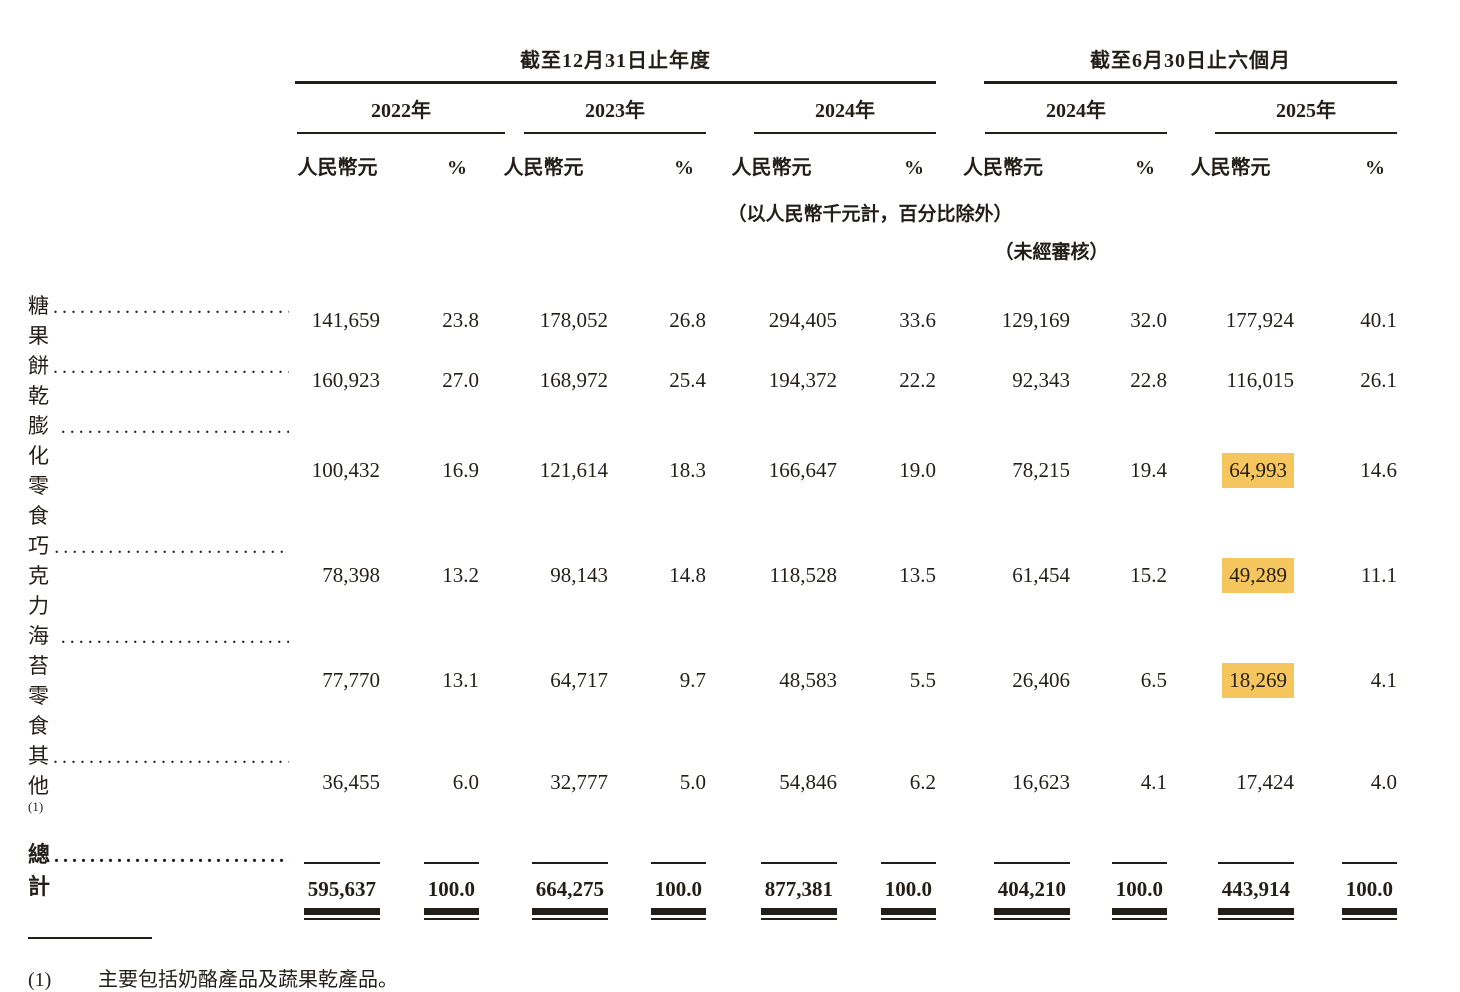  What do you see at coordinates (802, 379) in the screenshot?
I see `amount-cell: 194,372` at bounding box center [802, 379].